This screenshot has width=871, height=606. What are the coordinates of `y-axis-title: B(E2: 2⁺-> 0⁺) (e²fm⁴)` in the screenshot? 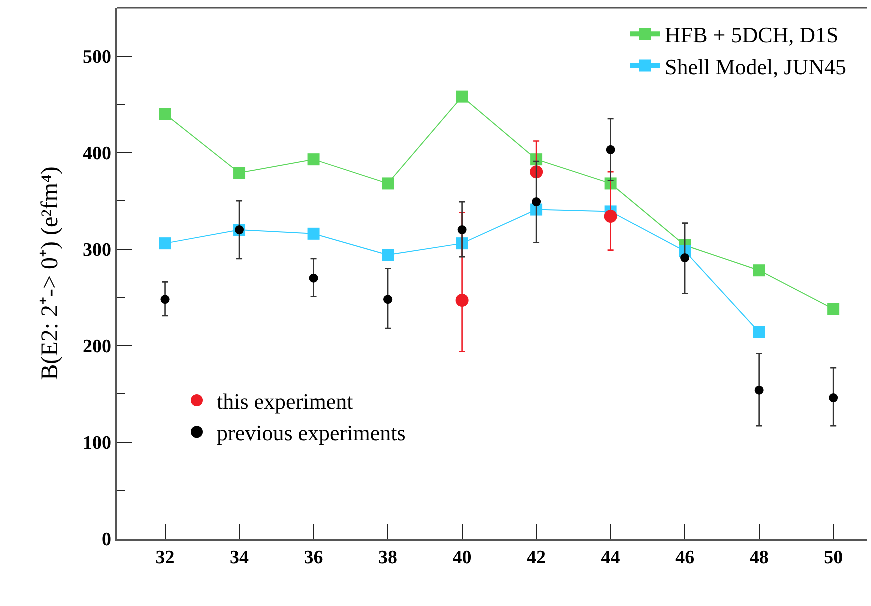 It's located at (51, 273).